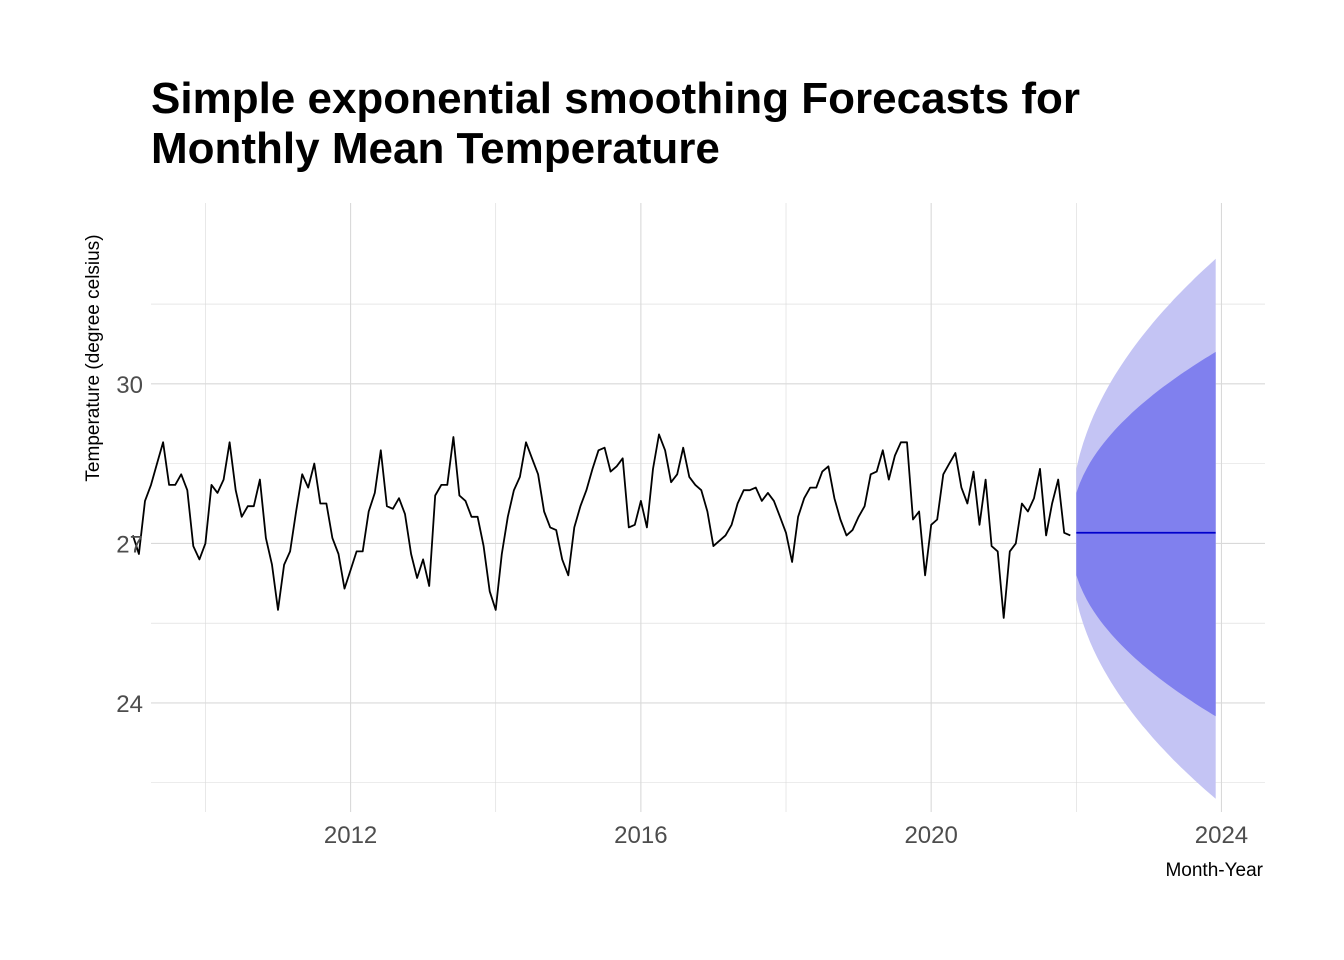  I want to click on x-tick-label: 2020, so click(930, 835).